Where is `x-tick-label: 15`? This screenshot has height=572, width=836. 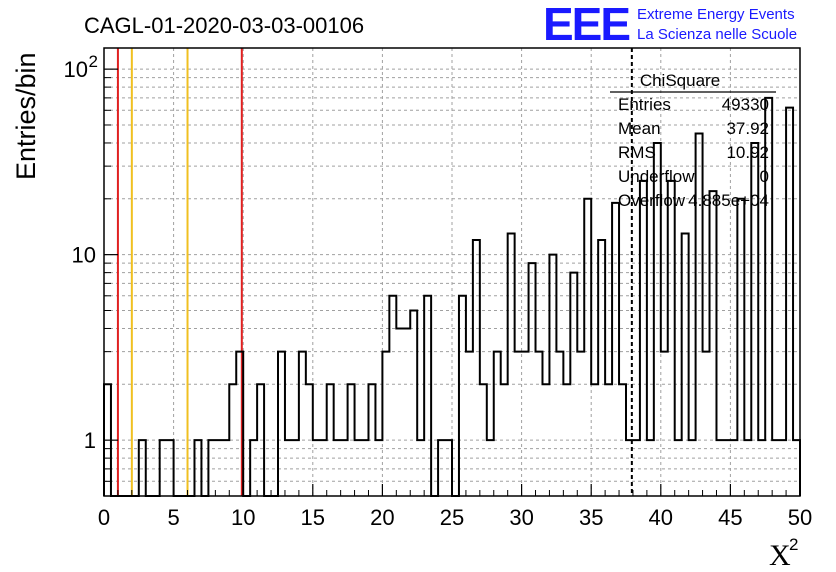
x-tick-label: 15 is located at coordinates (313, 517).